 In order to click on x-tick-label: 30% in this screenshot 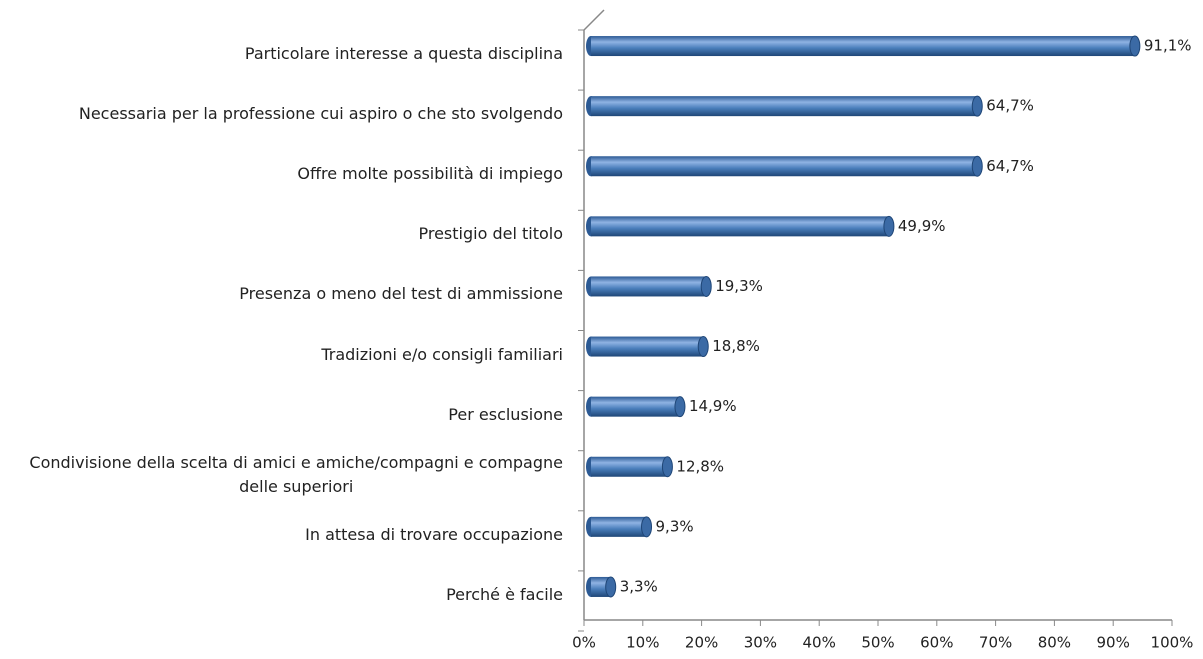, I will do `click(760, 643)`.